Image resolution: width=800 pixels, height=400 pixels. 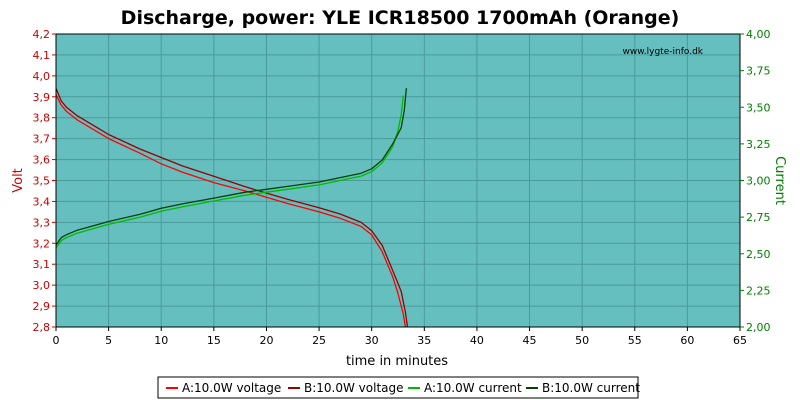 I want to click on x-tick-label: 50, so click(x=582, y=340).